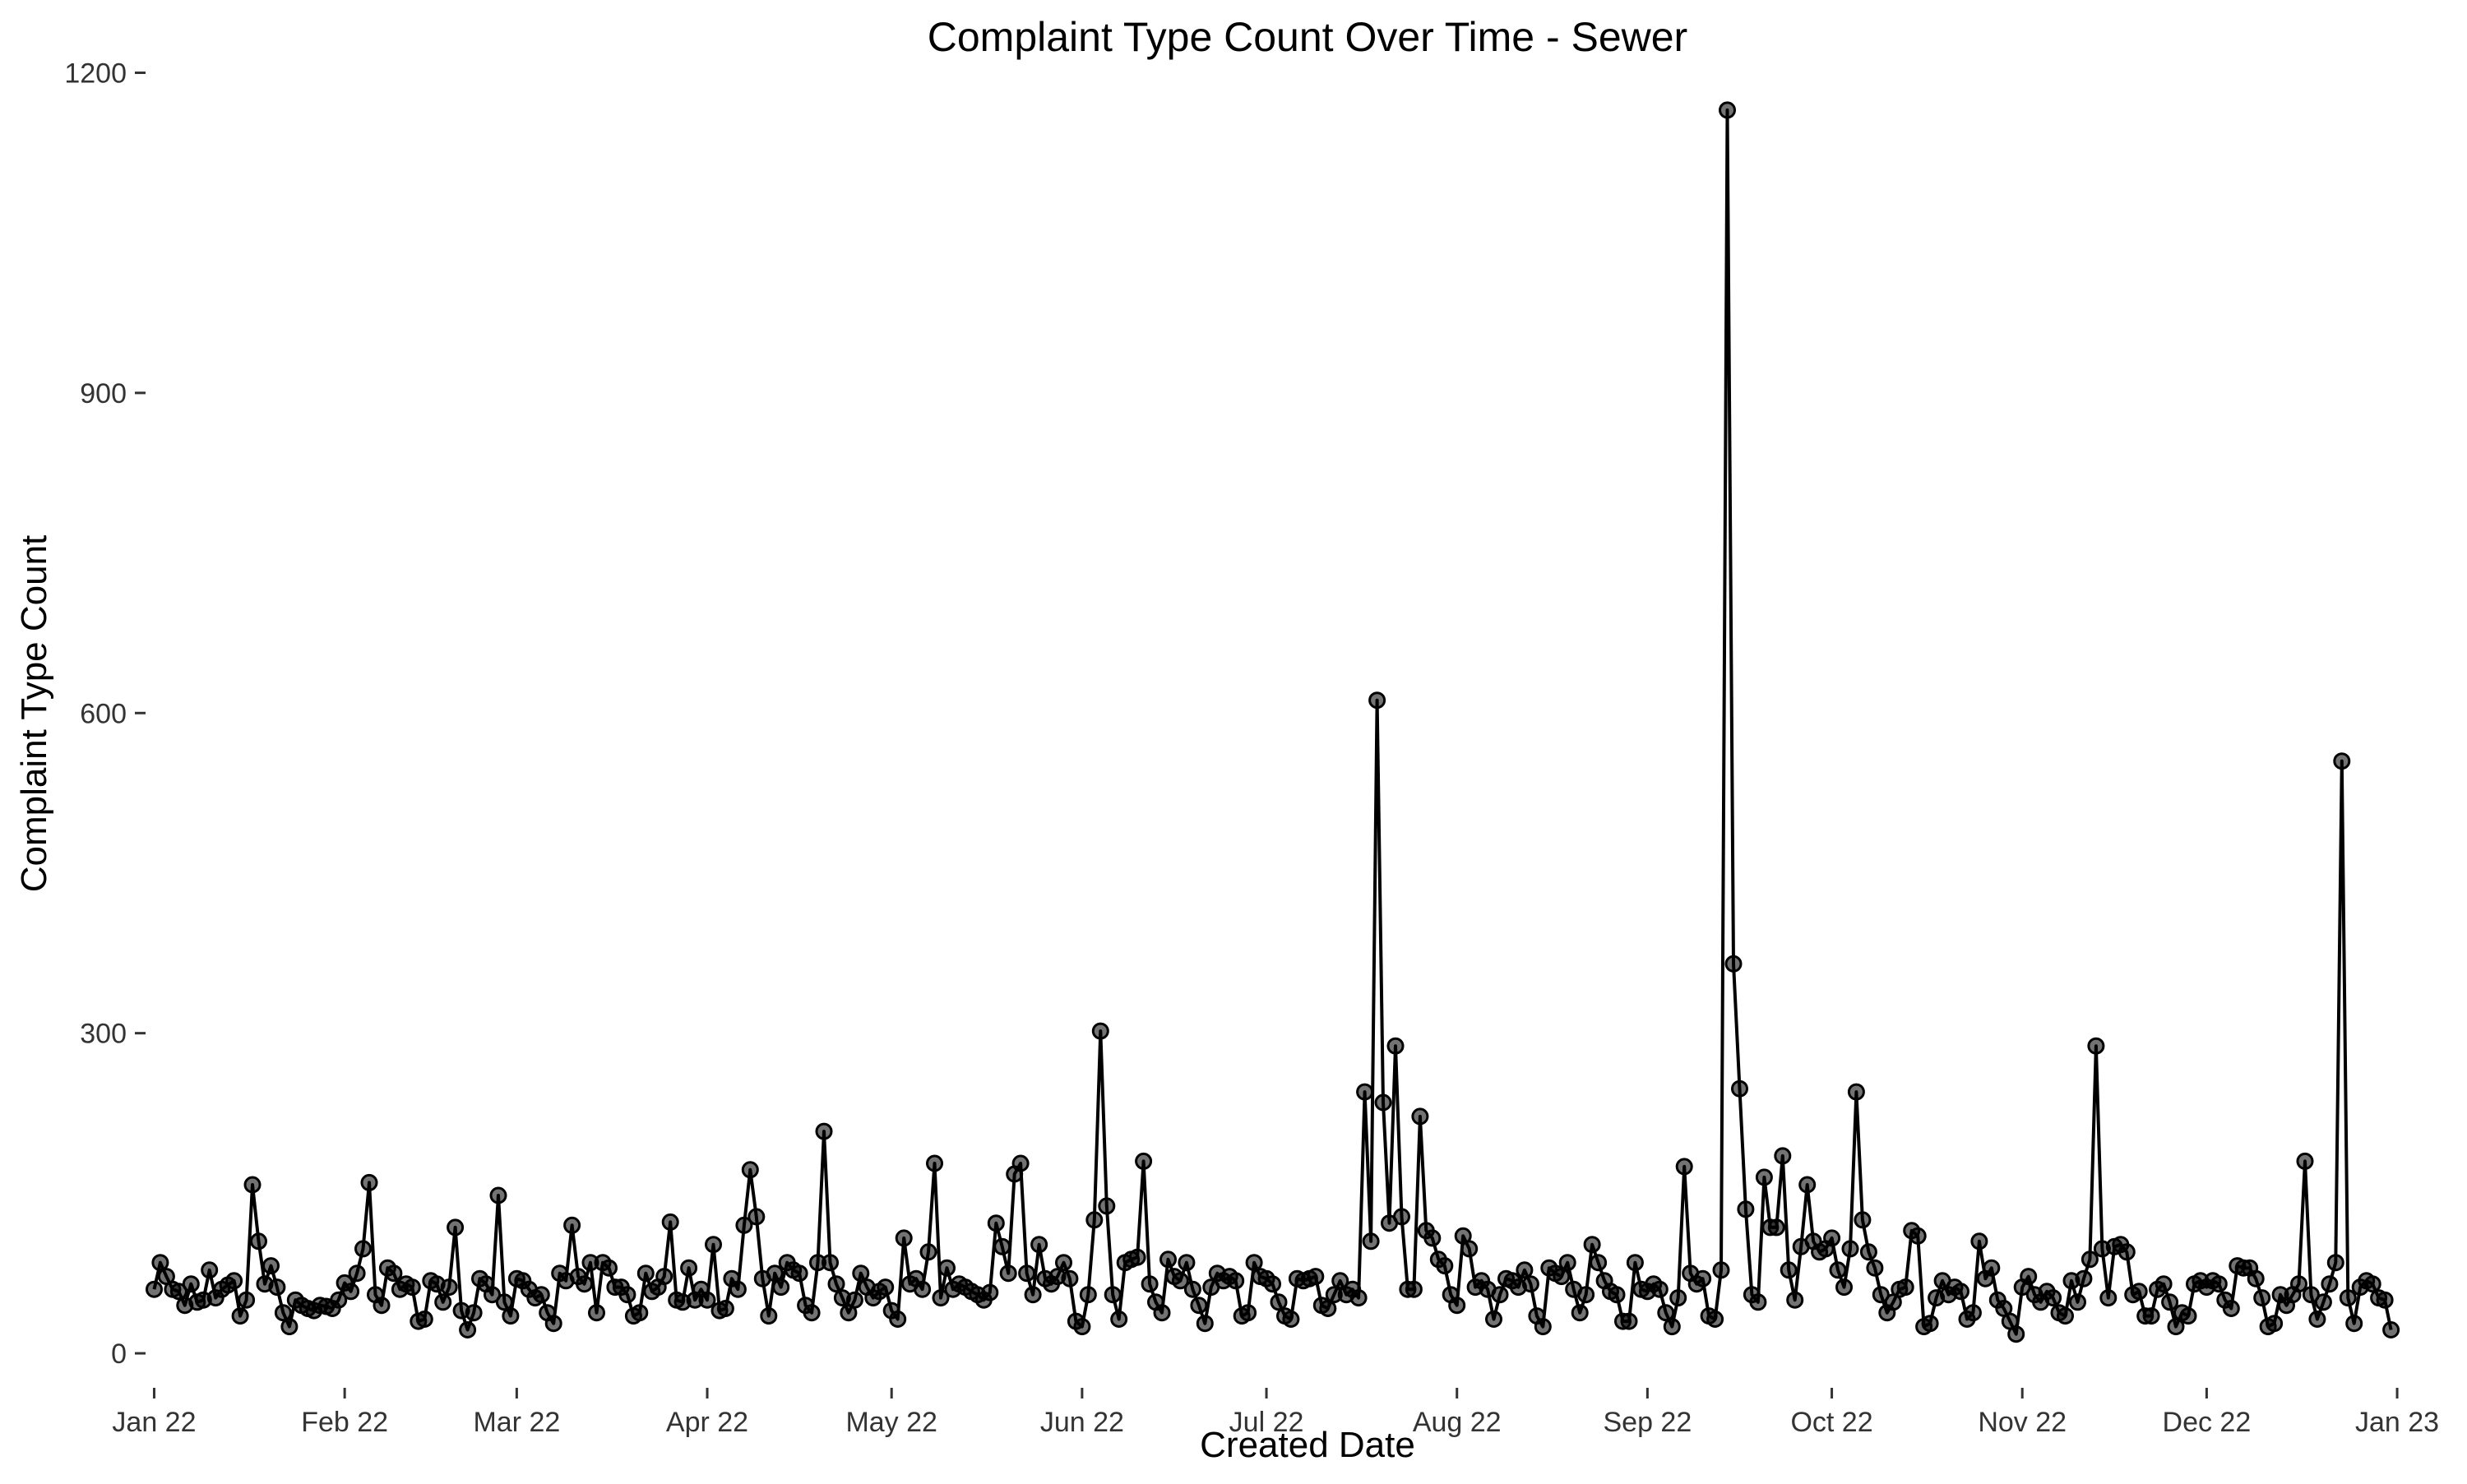 The height and width of the screenshot is (1484, 2467). What do you see at coordinates (707, 1422) in the screenshot?
I see `x-tick-label: Apr 22` at bounding box center [707, 1422].